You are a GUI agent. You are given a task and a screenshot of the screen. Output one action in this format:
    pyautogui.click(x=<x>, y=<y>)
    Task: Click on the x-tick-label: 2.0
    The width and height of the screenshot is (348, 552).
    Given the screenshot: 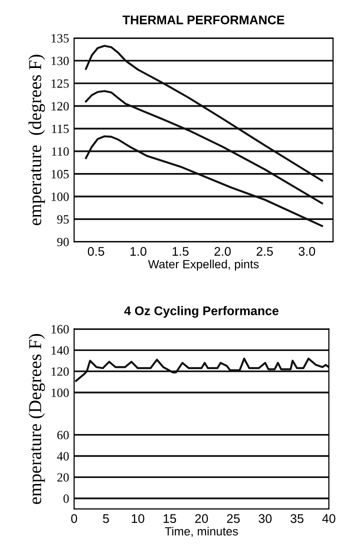 What is the action you would take?
    pyautogui.click(x=222, y=251)
    